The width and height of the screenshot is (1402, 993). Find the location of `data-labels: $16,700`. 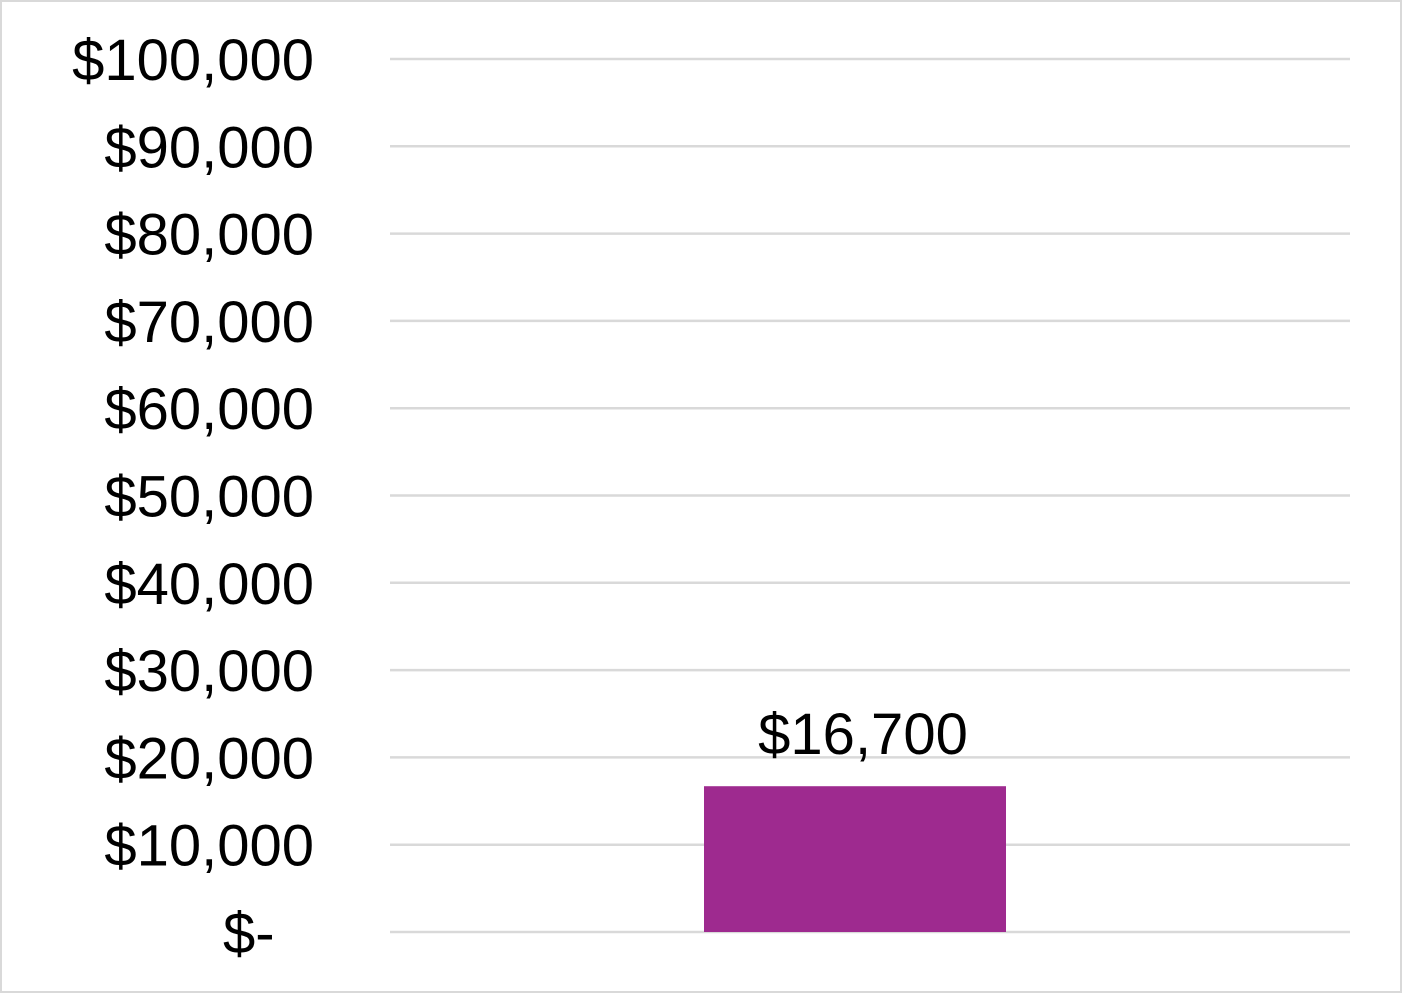

data-labels: $16,700 is located at coordinates (863, 734).